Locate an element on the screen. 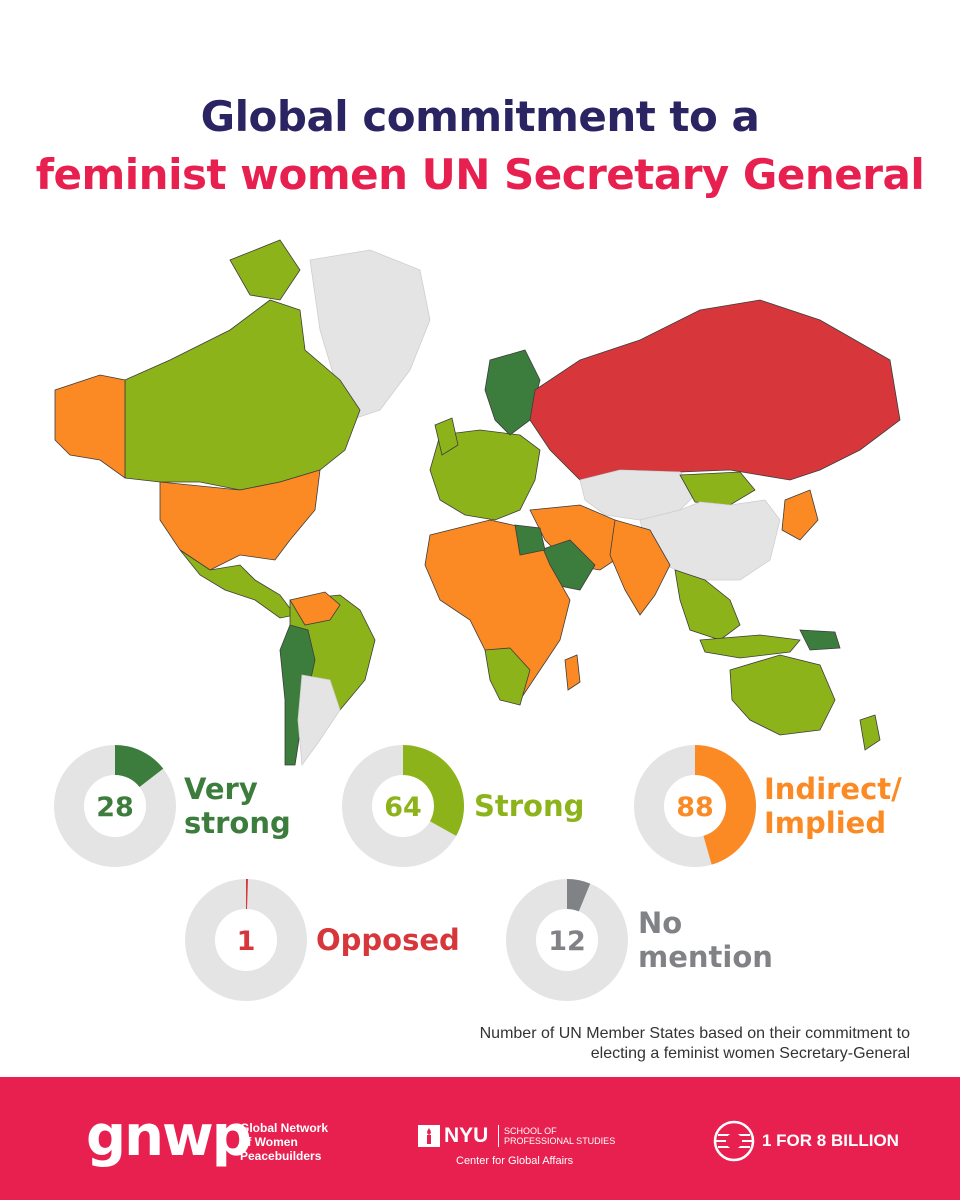  region-png is located at coordinates (820, 640).